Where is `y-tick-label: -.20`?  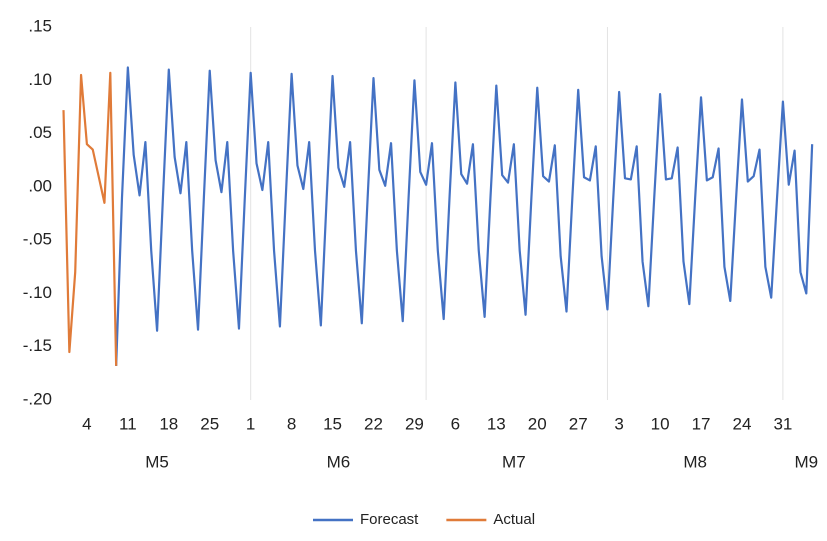 y-tick-label: -.20 is located at coordinates (37, 398).